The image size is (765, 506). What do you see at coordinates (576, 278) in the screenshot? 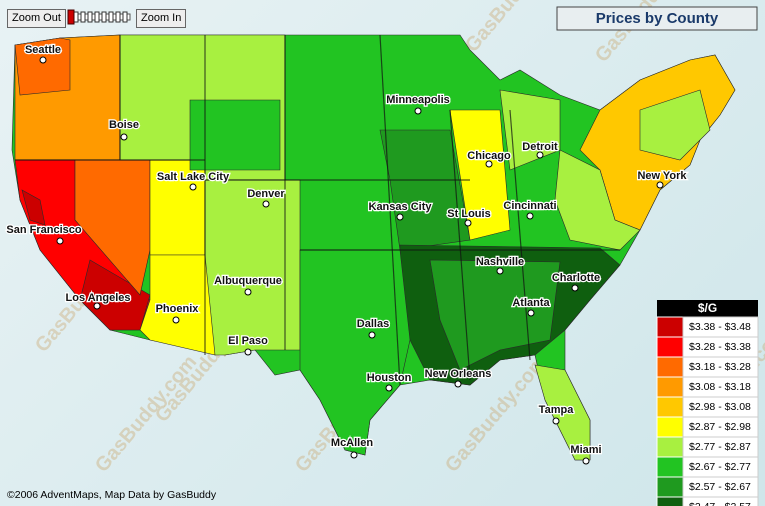
I see `city-label: Charlotte` at bounding box center [576, 278].